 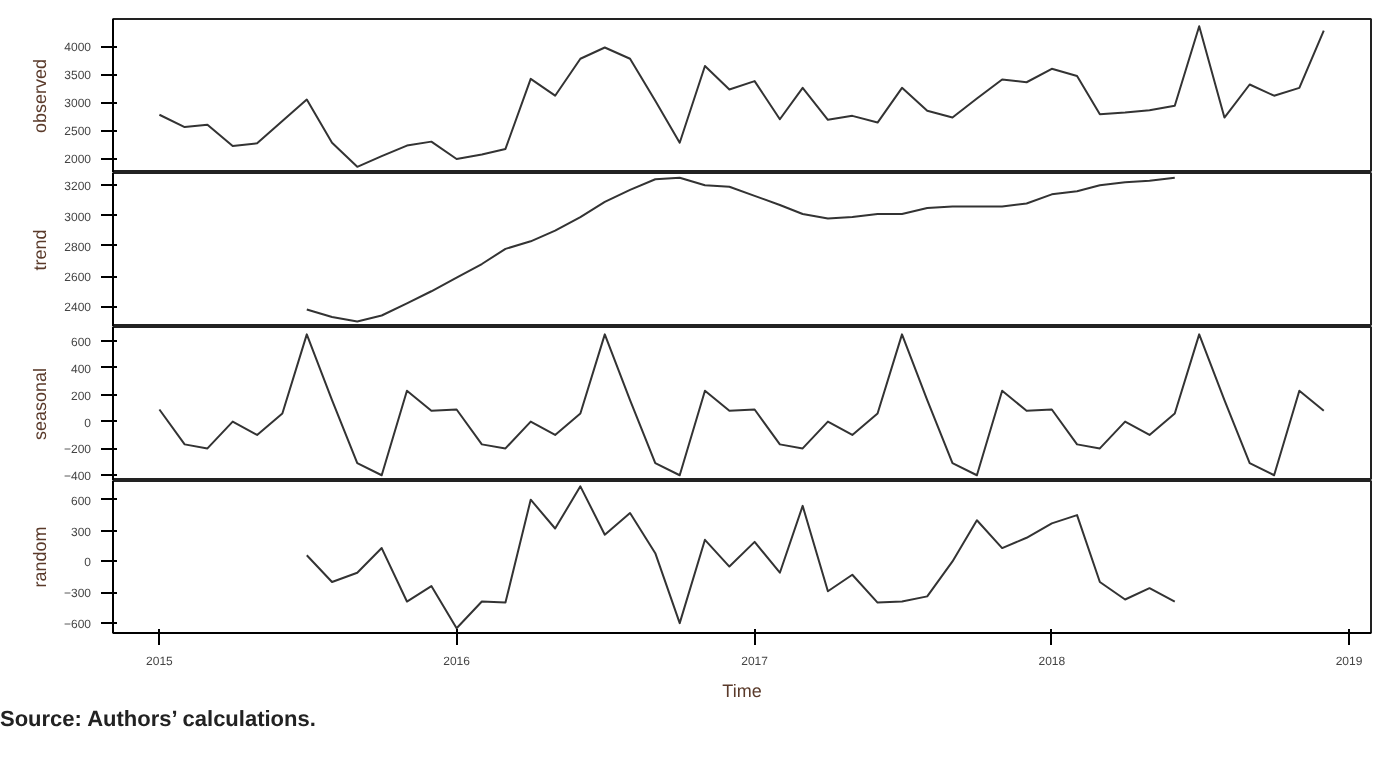 What do you see at coordinates (158, 721) in the screenshot?
I see `source-note: Source: Authors’ calculations.` at bounding box center [158, 721].